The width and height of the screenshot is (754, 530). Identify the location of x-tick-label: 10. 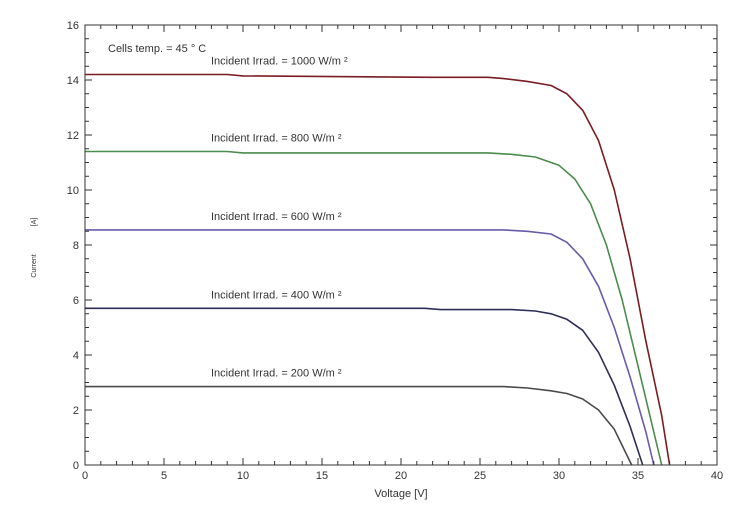
(243, 476).